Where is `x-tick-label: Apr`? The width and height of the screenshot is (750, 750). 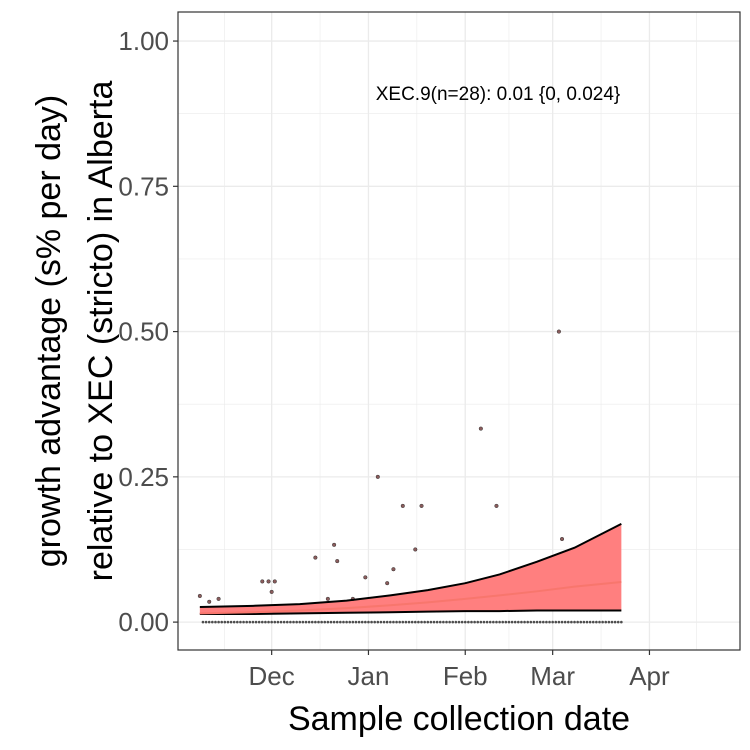
x-tick-label: Apr is located at coordinates (649, 676).